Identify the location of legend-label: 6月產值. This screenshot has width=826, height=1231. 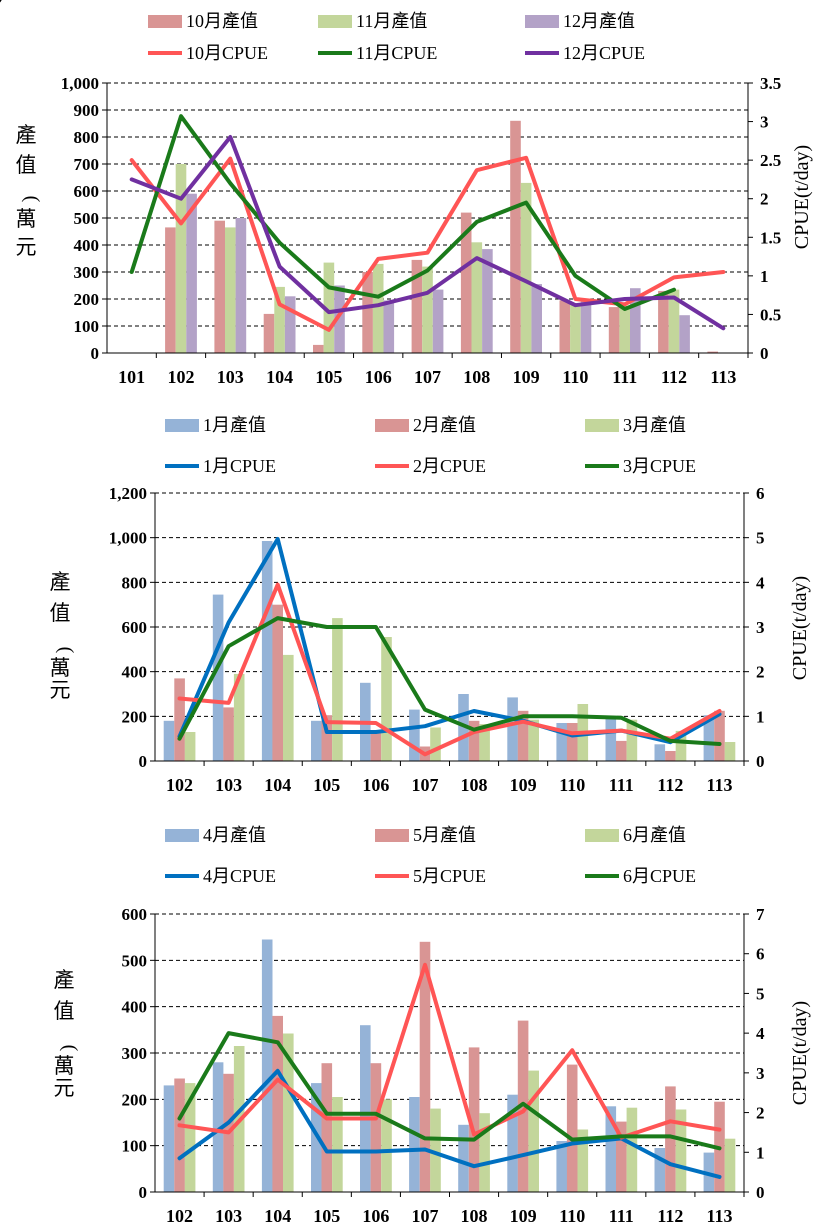
(654, 835).